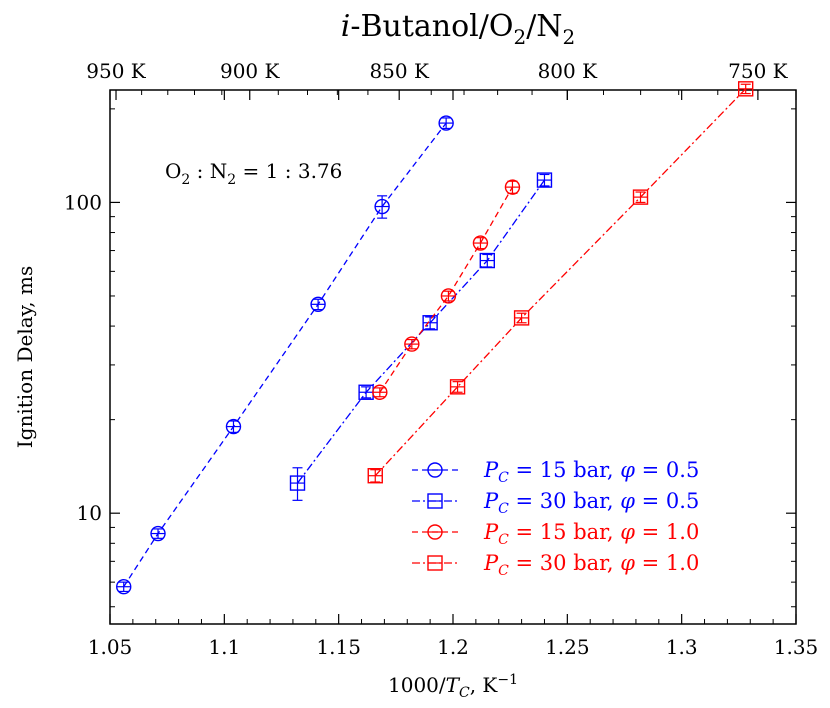  Describe the element at coordinates (453, 686) in the screenshot. I see `x-axis-label: 1000/TC, K−1` at that location.